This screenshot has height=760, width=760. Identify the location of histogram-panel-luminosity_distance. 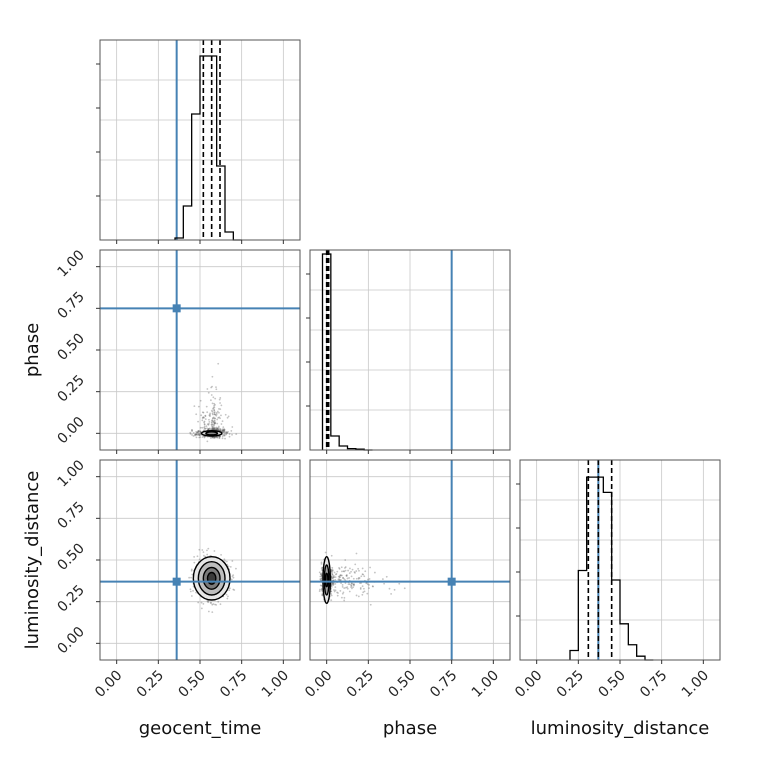
(618, 561).